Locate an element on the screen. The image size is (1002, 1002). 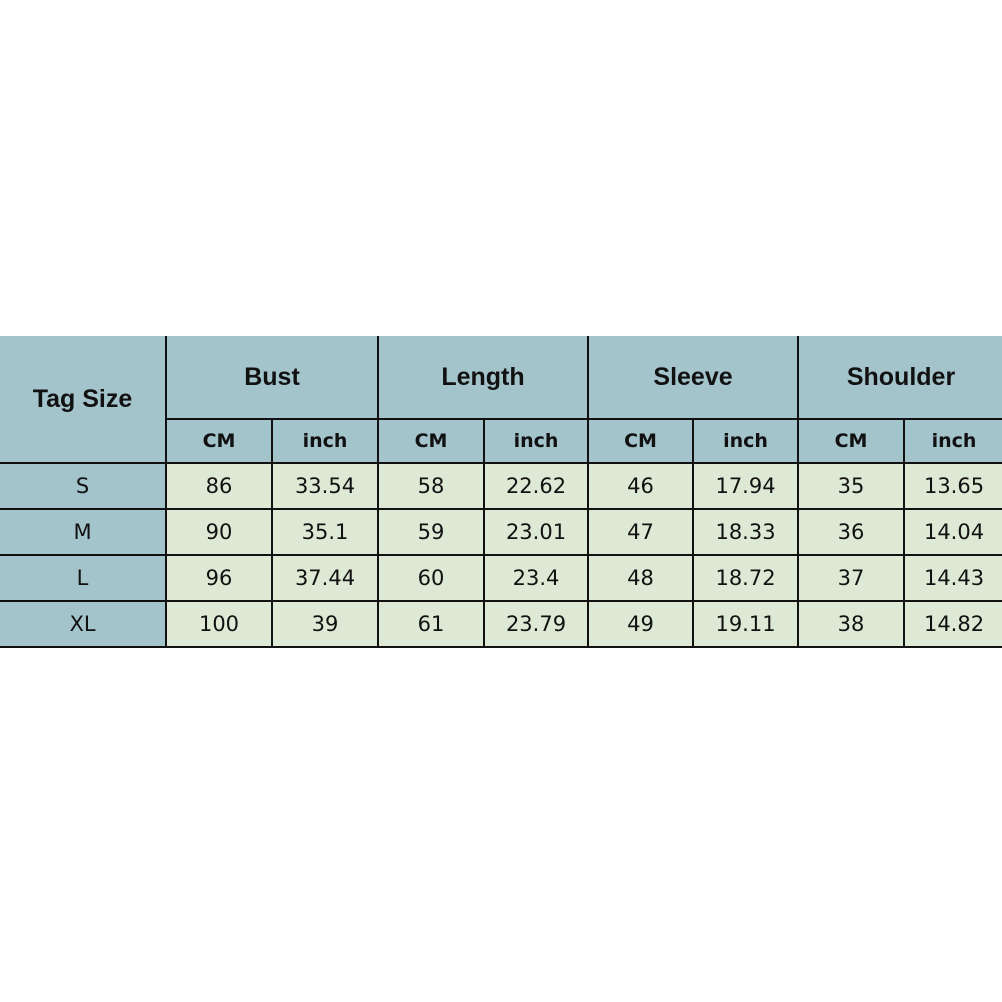
size-cell: XL is located at coordinates (83, 624).